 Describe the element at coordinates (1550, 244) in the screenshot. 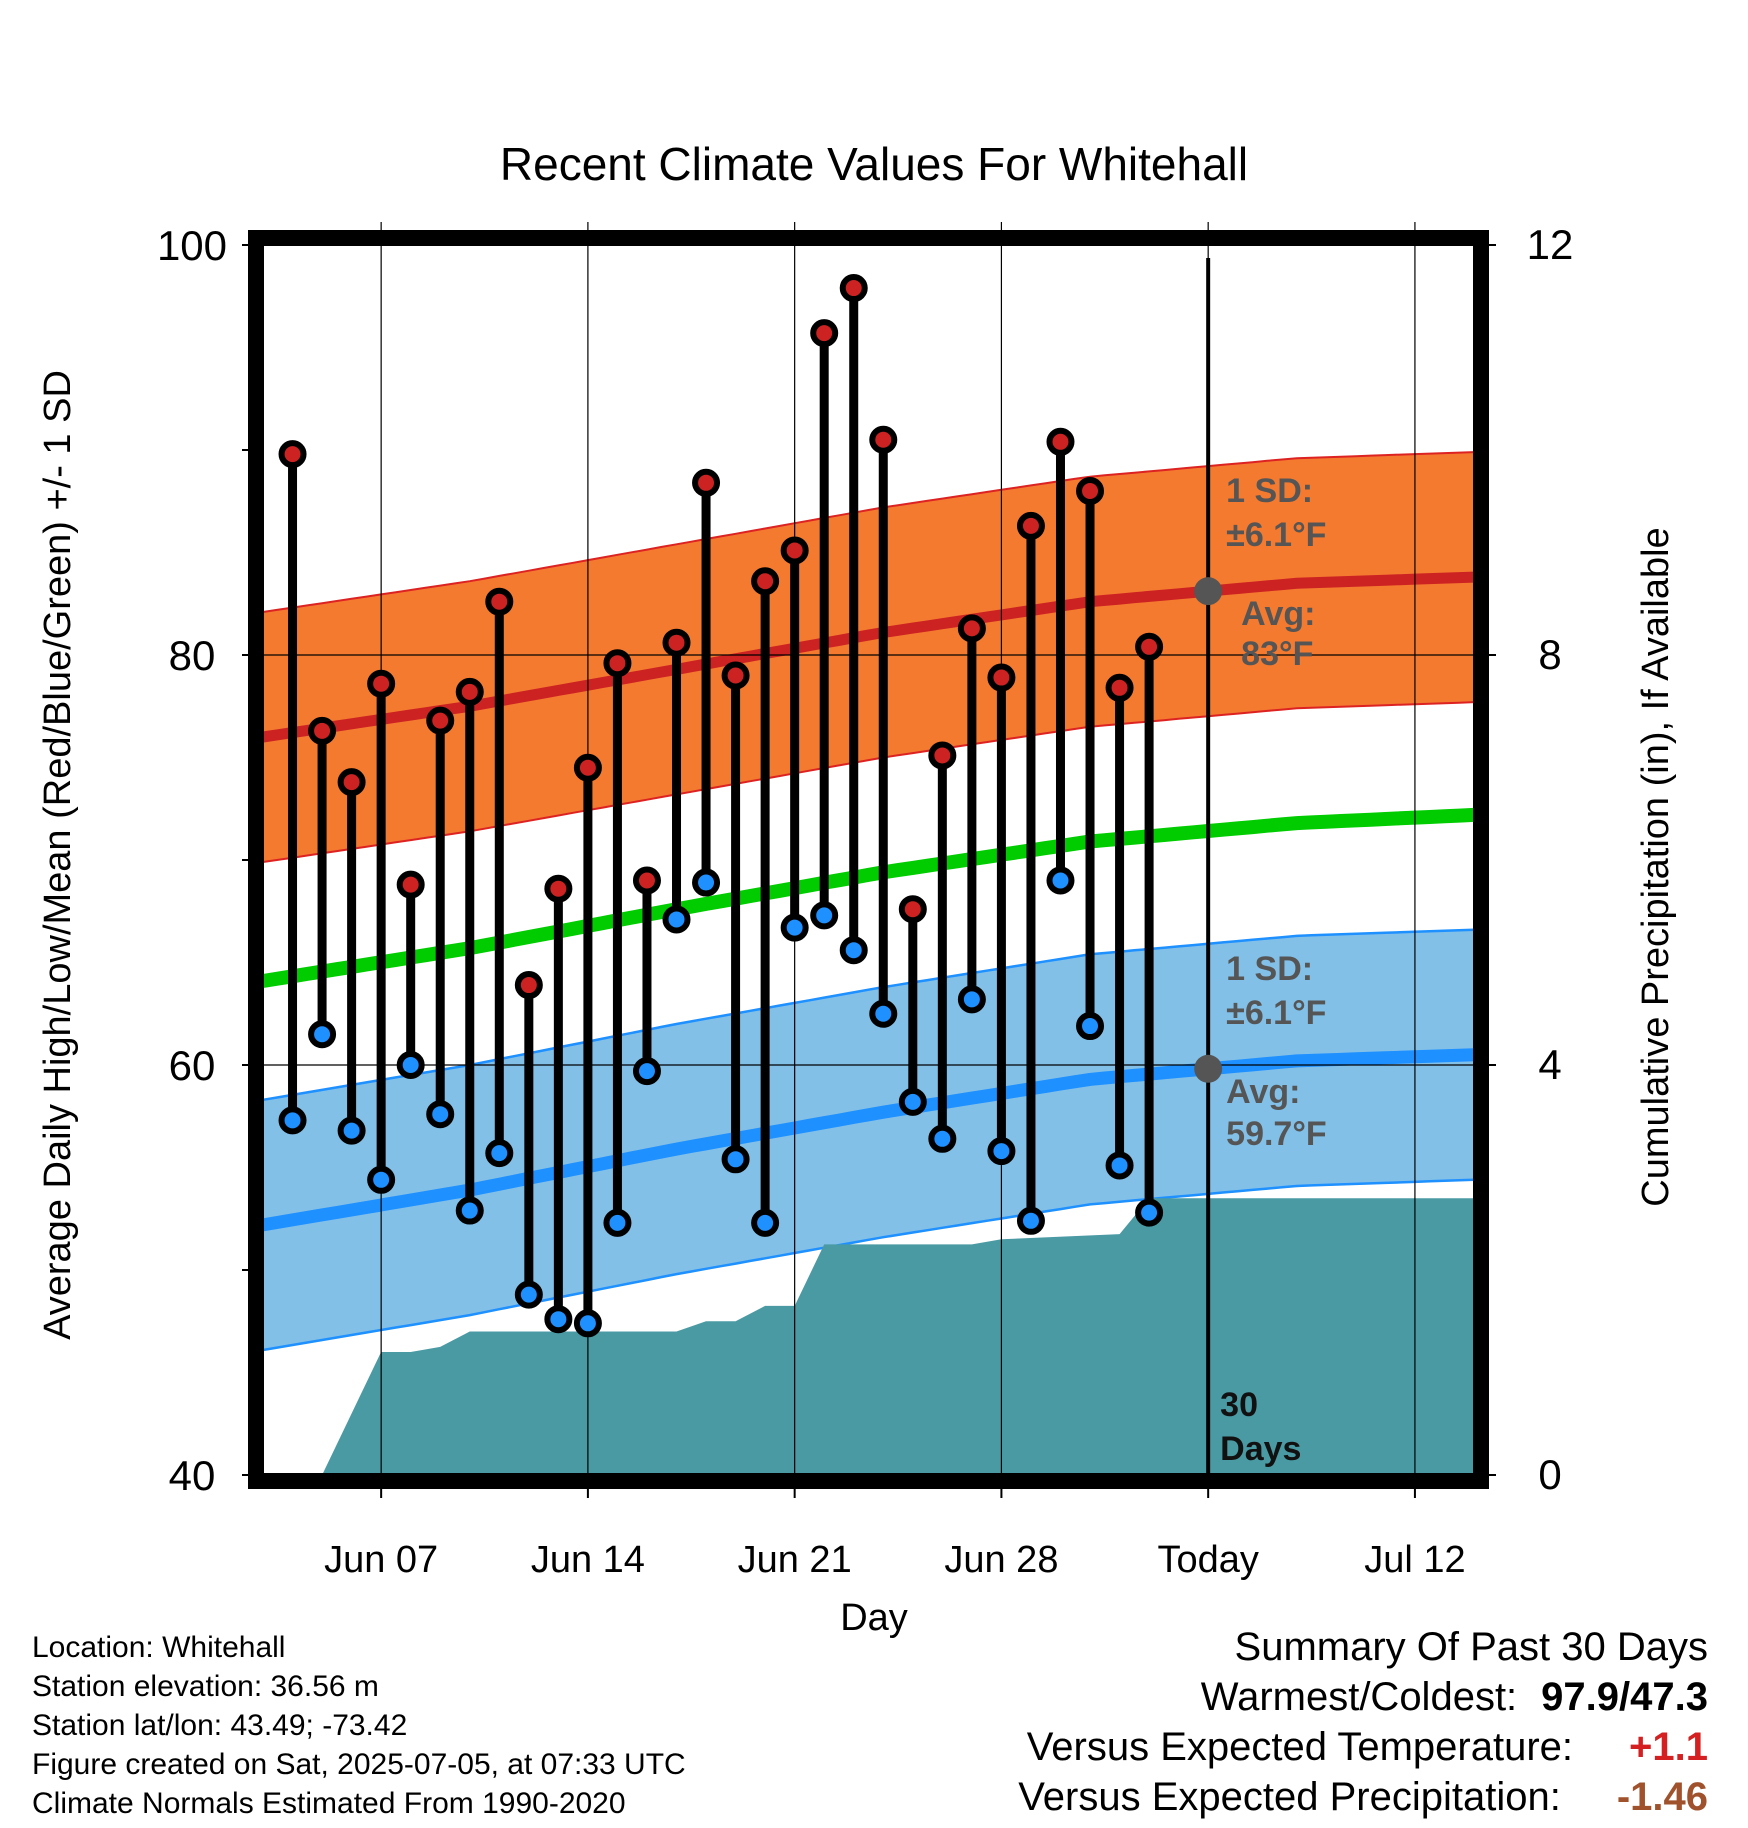

I see `y2-tick-label: 12` at that location.